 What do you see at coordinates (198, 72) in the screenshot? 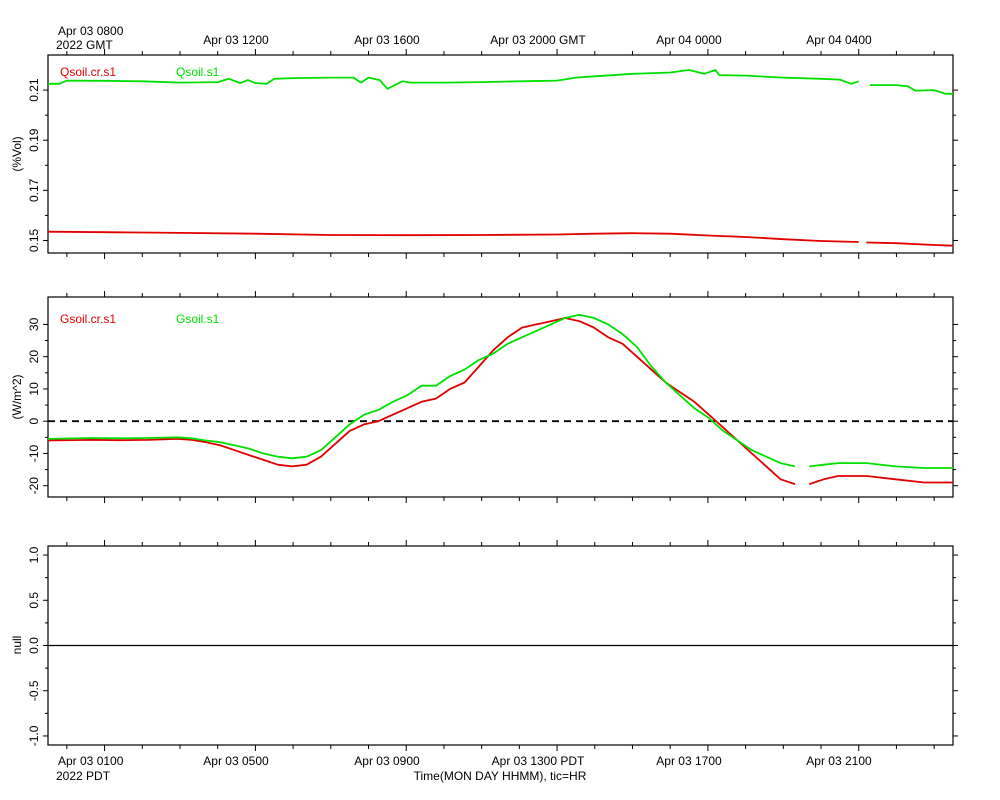
I see `legend-entry-qsoil-s1: Qsoil.s1` at bounding box center [198, 72].